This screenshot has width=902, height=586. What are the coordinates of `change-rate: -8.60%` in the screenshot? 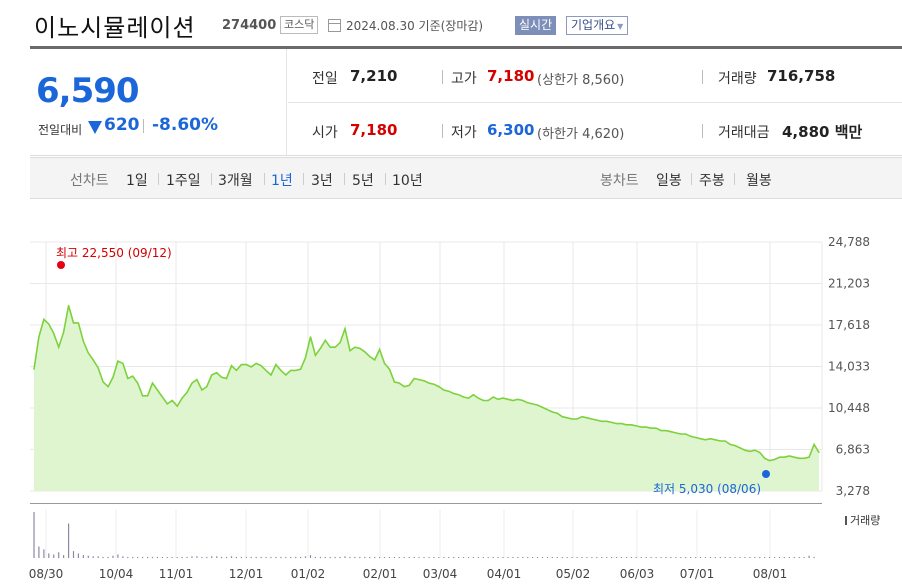 It's located at (185, 125).